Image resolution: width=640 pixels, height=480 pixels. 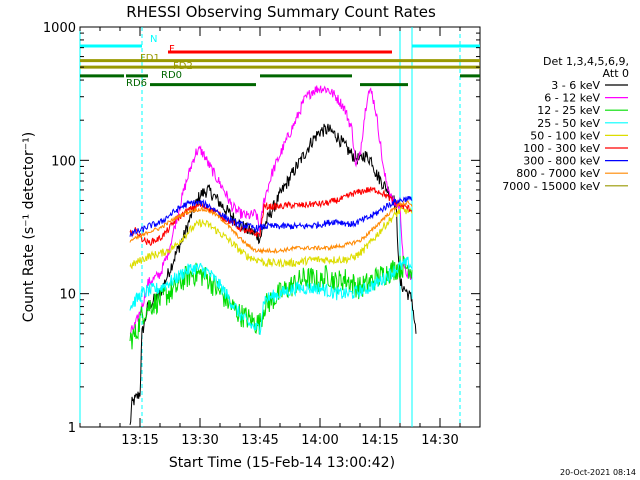 I want to click on status-bar-label-2: FD1, so click(x=150, y=58).